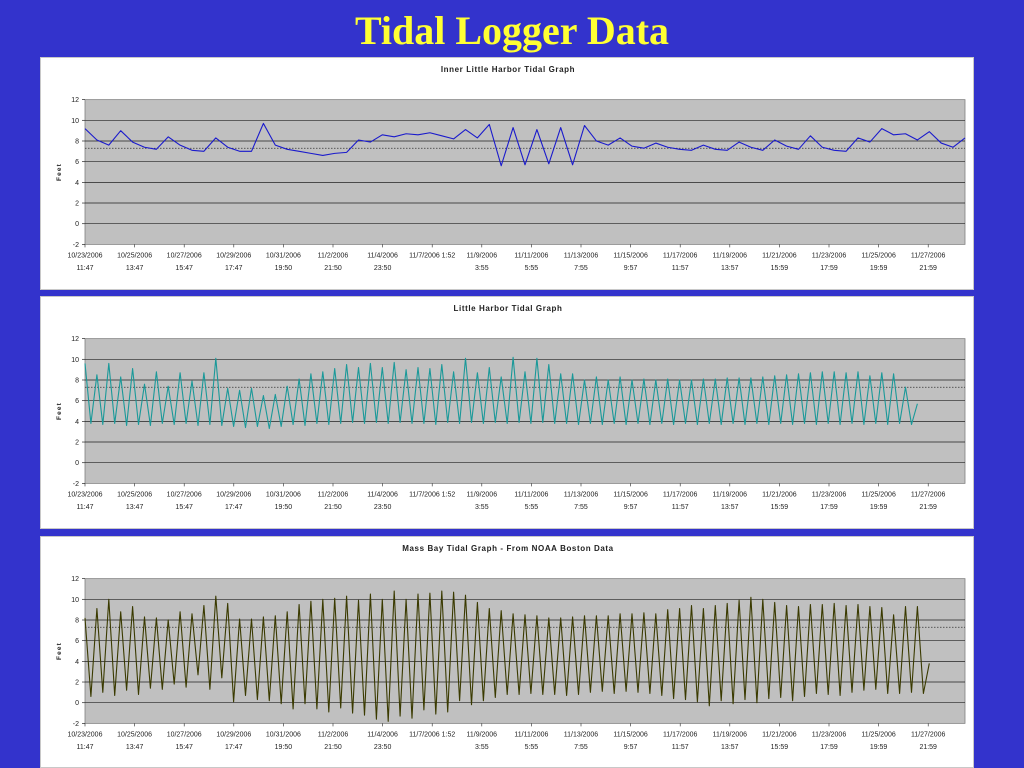  What do you see at coordinates (581, 494) in the screenshot?
I see `x-tick-label-date: 11/13/2006` at bounding box center [581, 494].